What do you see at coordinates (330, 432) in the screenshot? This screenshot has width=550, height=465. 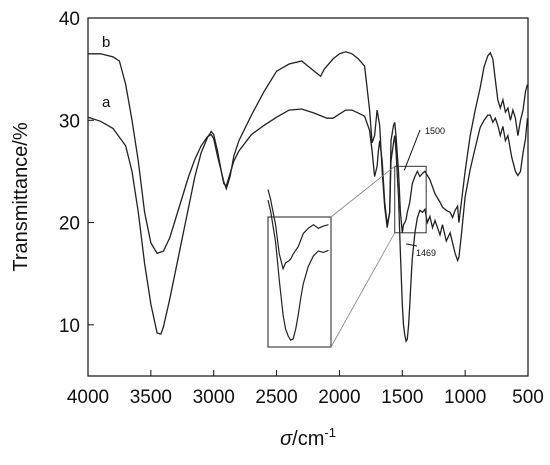 I see `x-axis-exponent: -1` at bounding box center [330, 432].